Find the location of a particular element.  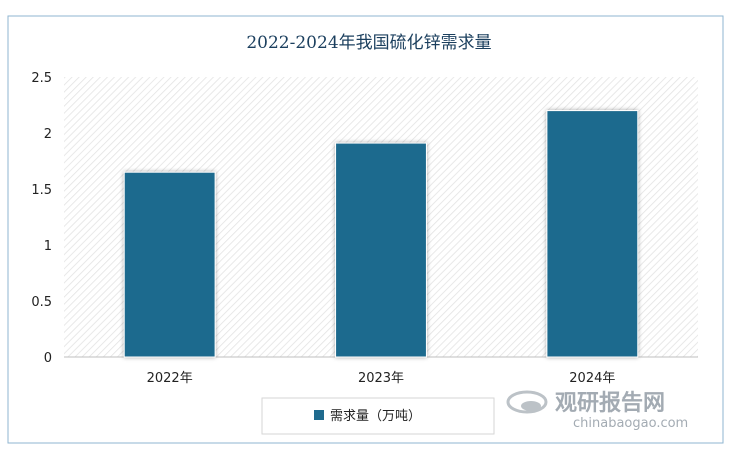

legend-swatch is located at coordinates (319, 415).